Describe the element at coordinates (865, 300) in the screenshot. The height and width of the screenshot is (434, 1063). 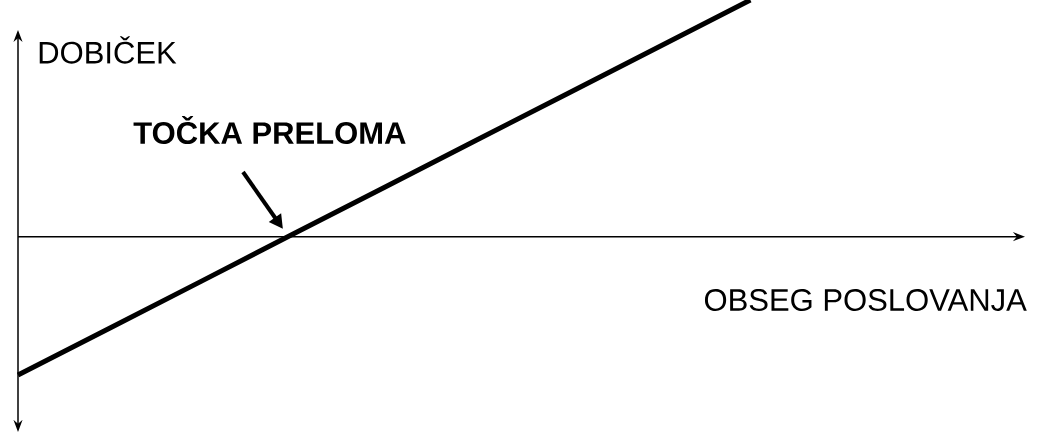
I see `x-axis-title: OBSEG POSLOVANJA` at that location.